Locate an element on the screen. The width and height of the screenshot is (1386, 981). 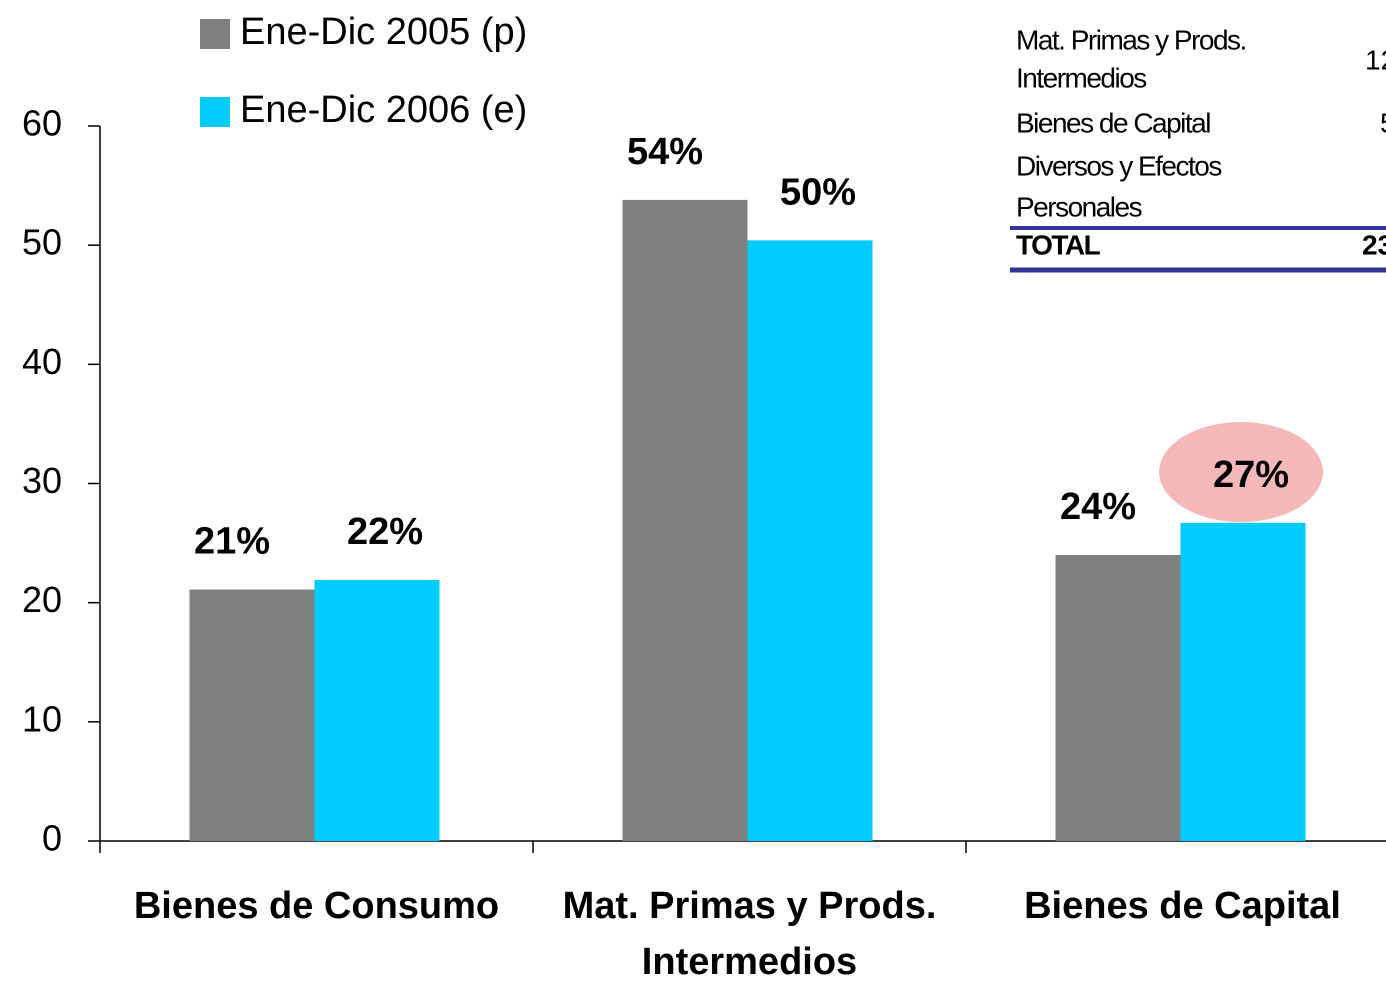
table-label: TOTAL is located at coordinates (1058, 244).